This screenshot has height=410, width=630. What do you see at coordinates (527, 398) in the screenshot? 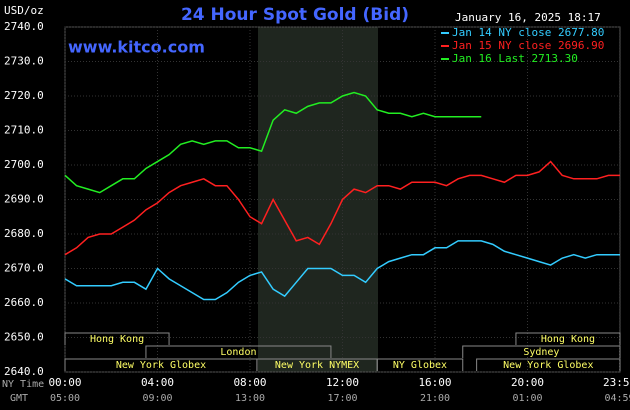
I see `x2-tick-label: 01:00` at bounding box center [527, 398].